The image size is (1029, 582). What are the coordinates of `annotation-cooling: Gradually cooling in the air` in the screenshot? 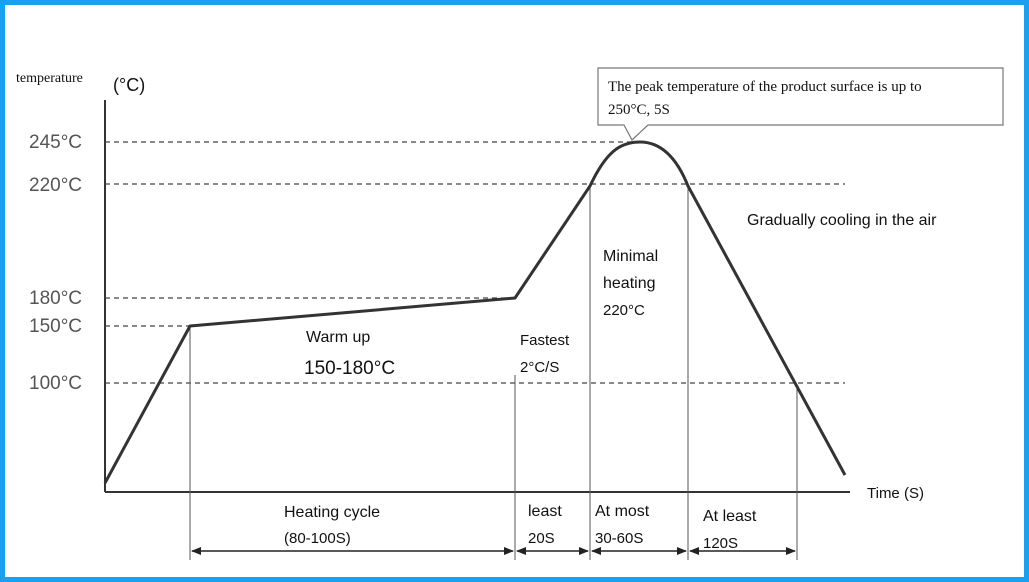 It's located at (842, 220).